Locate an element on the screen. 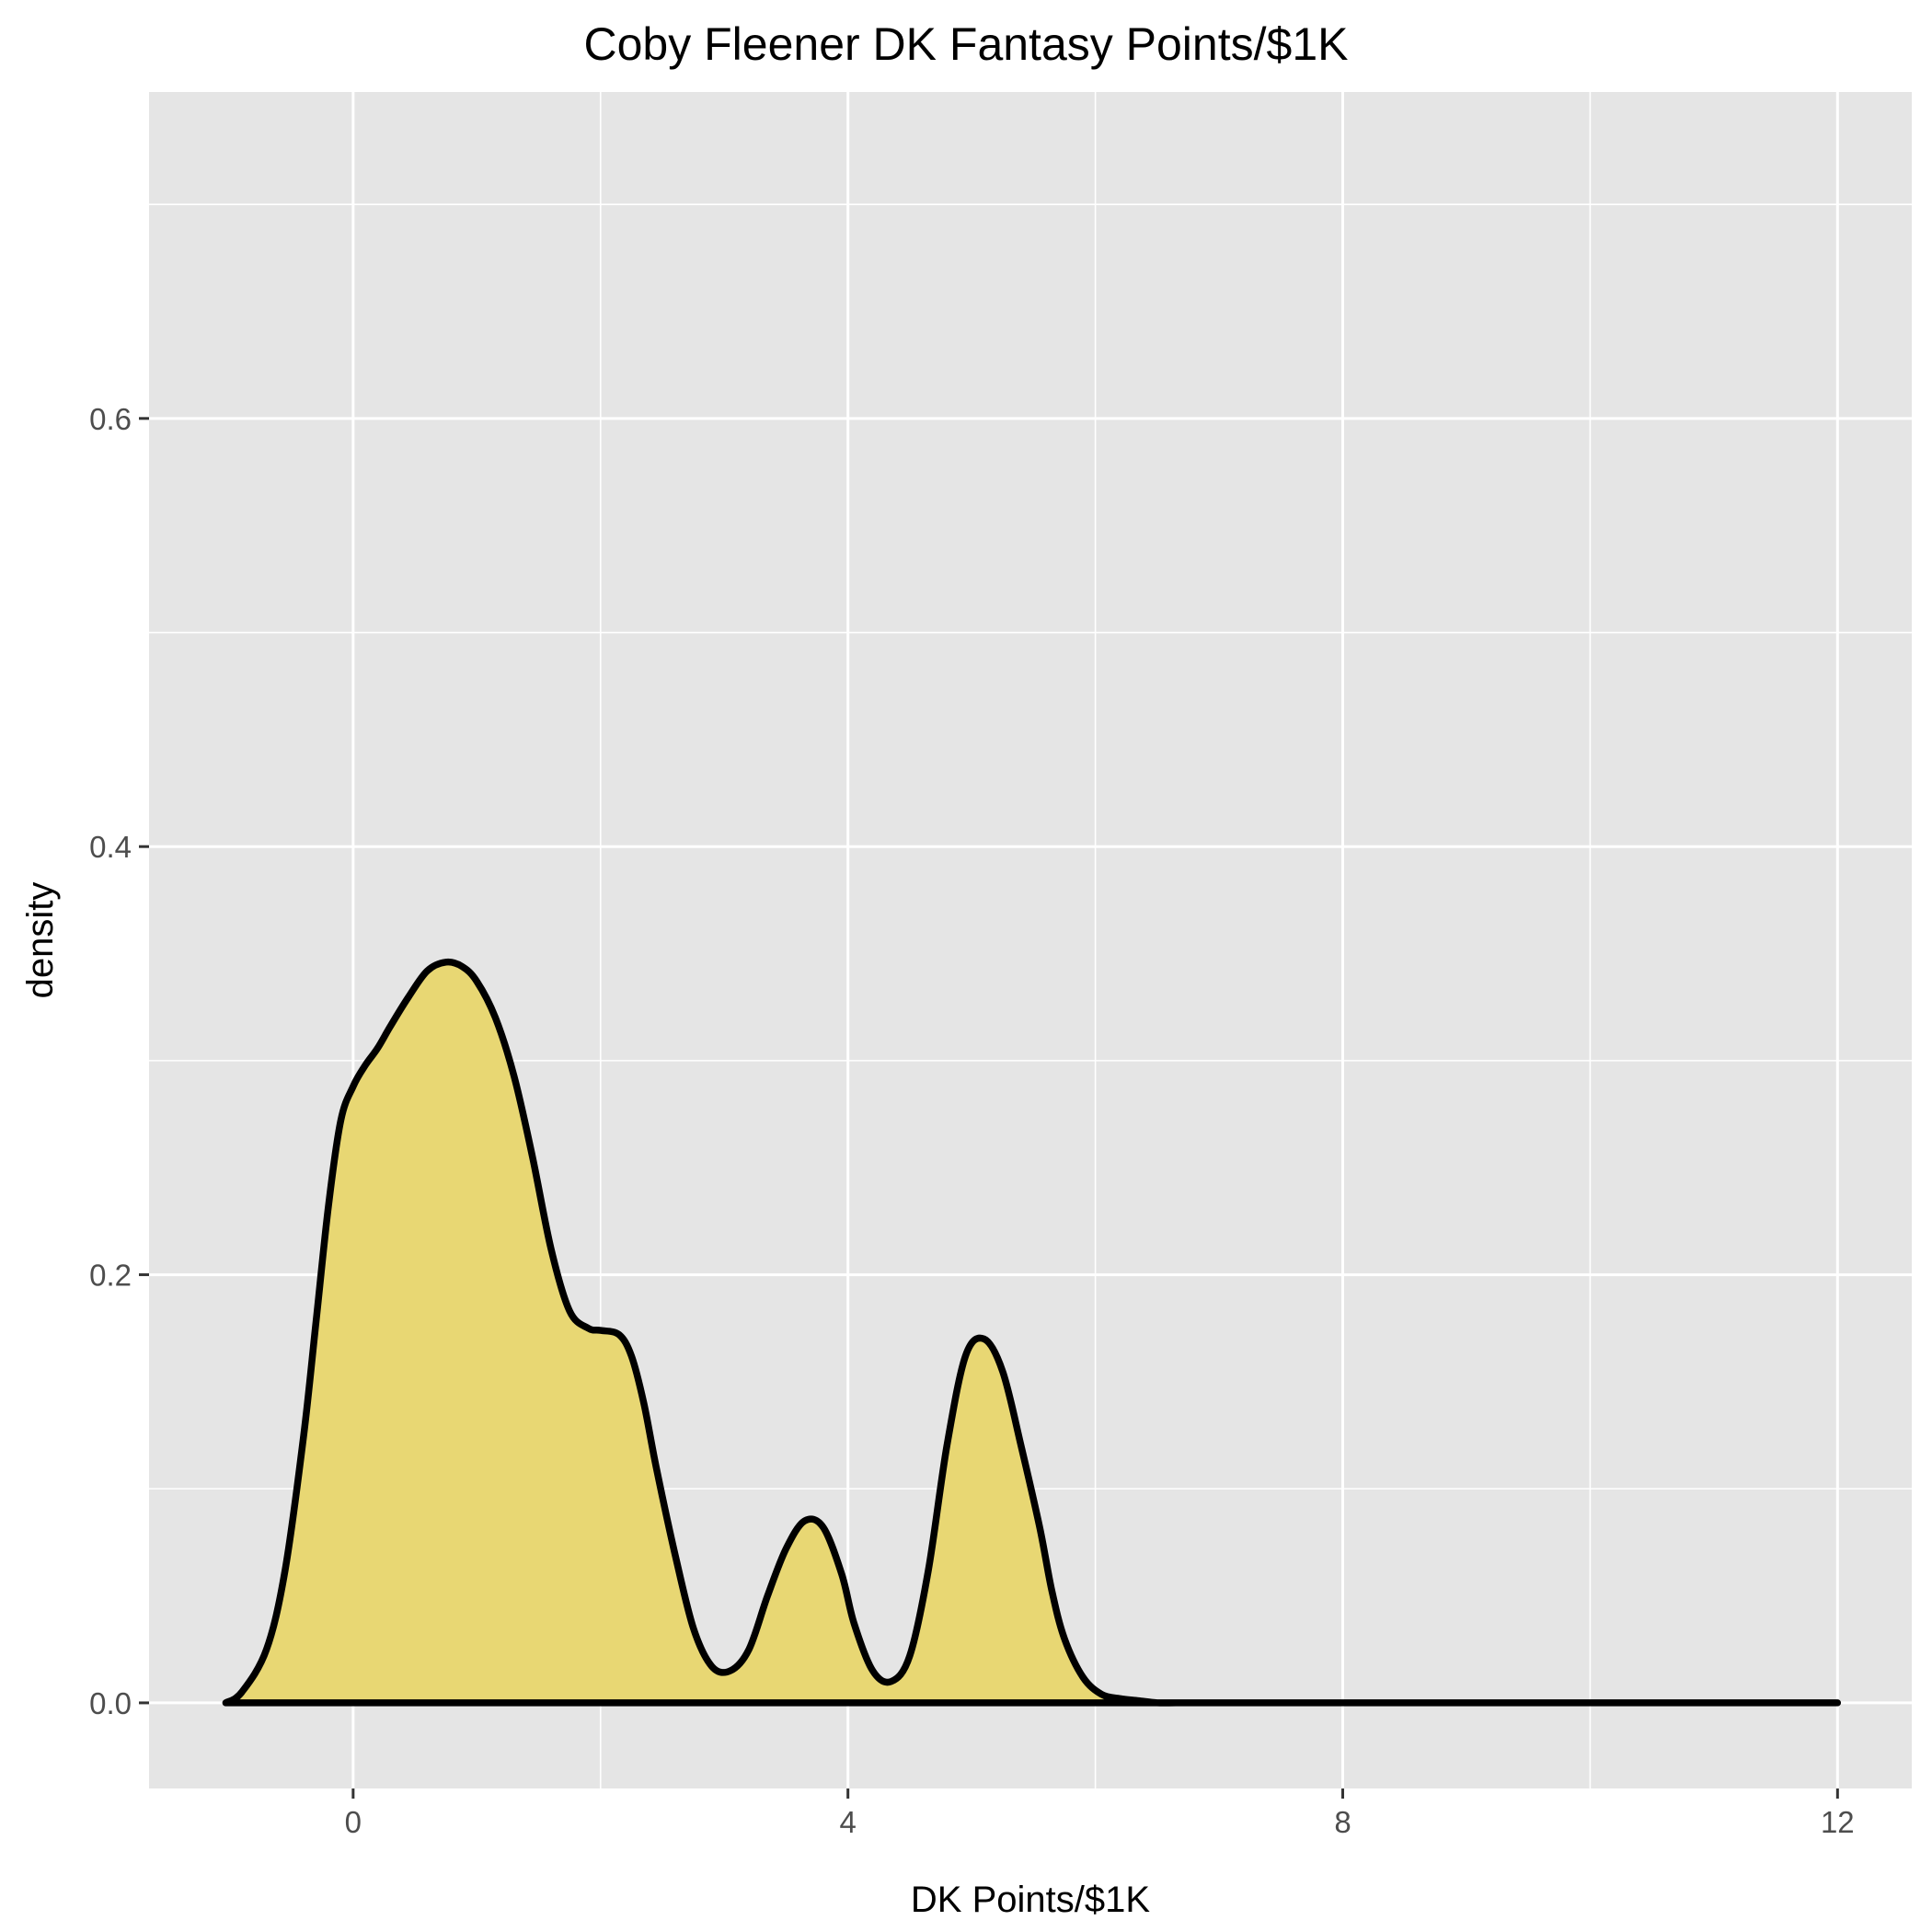 This screenshot has width=1932, height=1932. x-tick-label: 4 is located at coordinates (847, 1822).